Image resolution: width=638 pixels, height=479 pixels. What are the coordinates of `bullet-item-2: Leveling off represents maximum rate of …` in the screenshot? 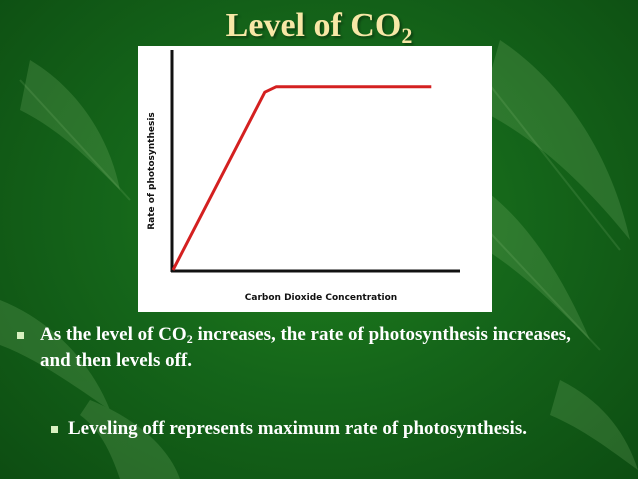 It's located at (297, 428).